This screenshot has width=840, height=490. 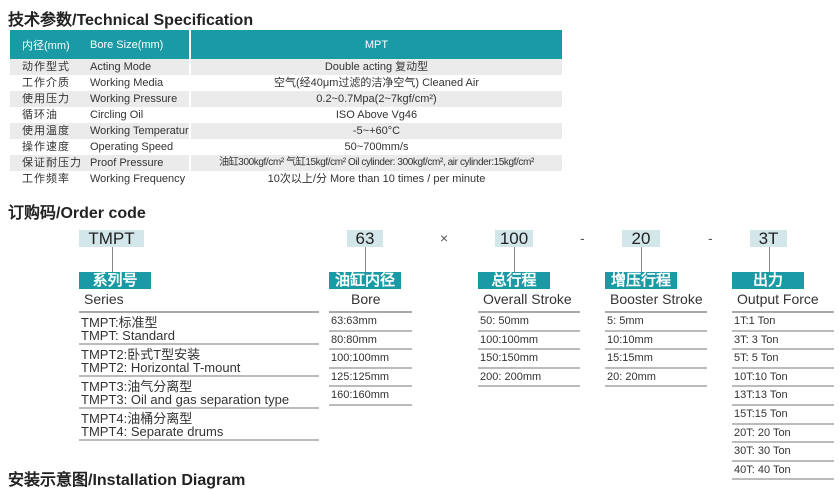 I want to click on group-label: 总行程, so click(x=514, y=280).